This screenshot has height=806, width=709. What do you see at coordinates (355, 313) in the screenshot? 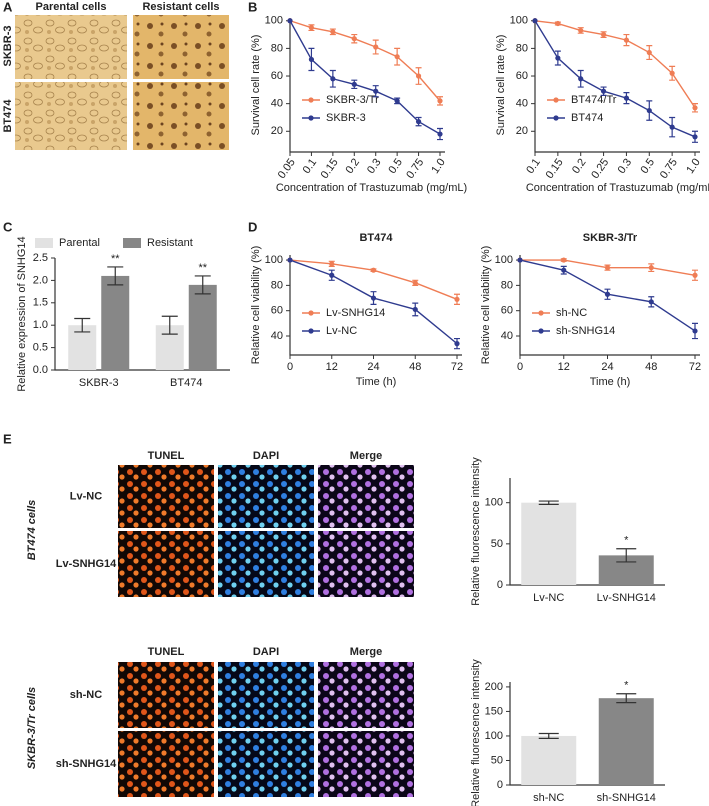
I see `legend-label: Lv-SNHG14` at bounding box center [355, 313].